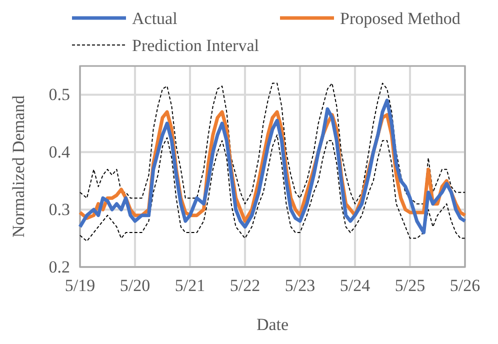 The image size is (498, 344). Describe the element at coordinates (465, 286) in the screenshot. I see `x-tick-label: 5/26` at that location.